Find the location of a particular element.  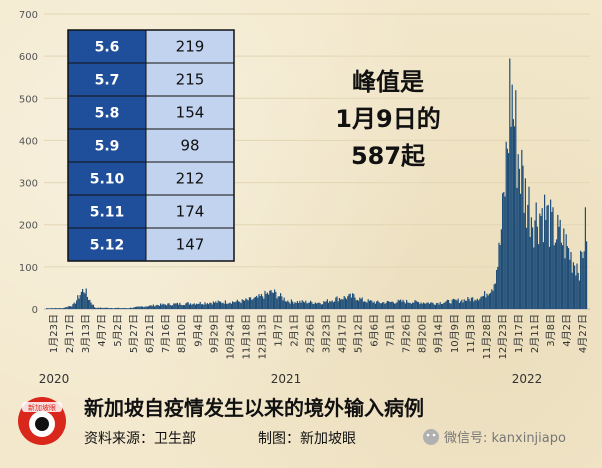

y-tick-label: 300 is located at coordinates (28, 184).